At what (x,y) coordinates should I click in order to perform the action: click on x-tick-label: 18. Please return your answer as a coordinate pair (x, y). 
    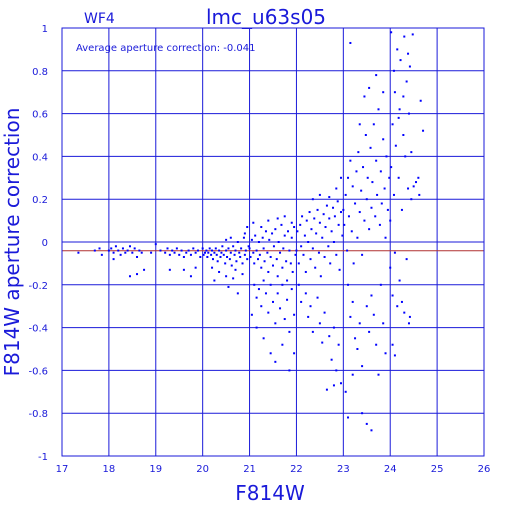
    Looking at the image, I should click on (109, 469).